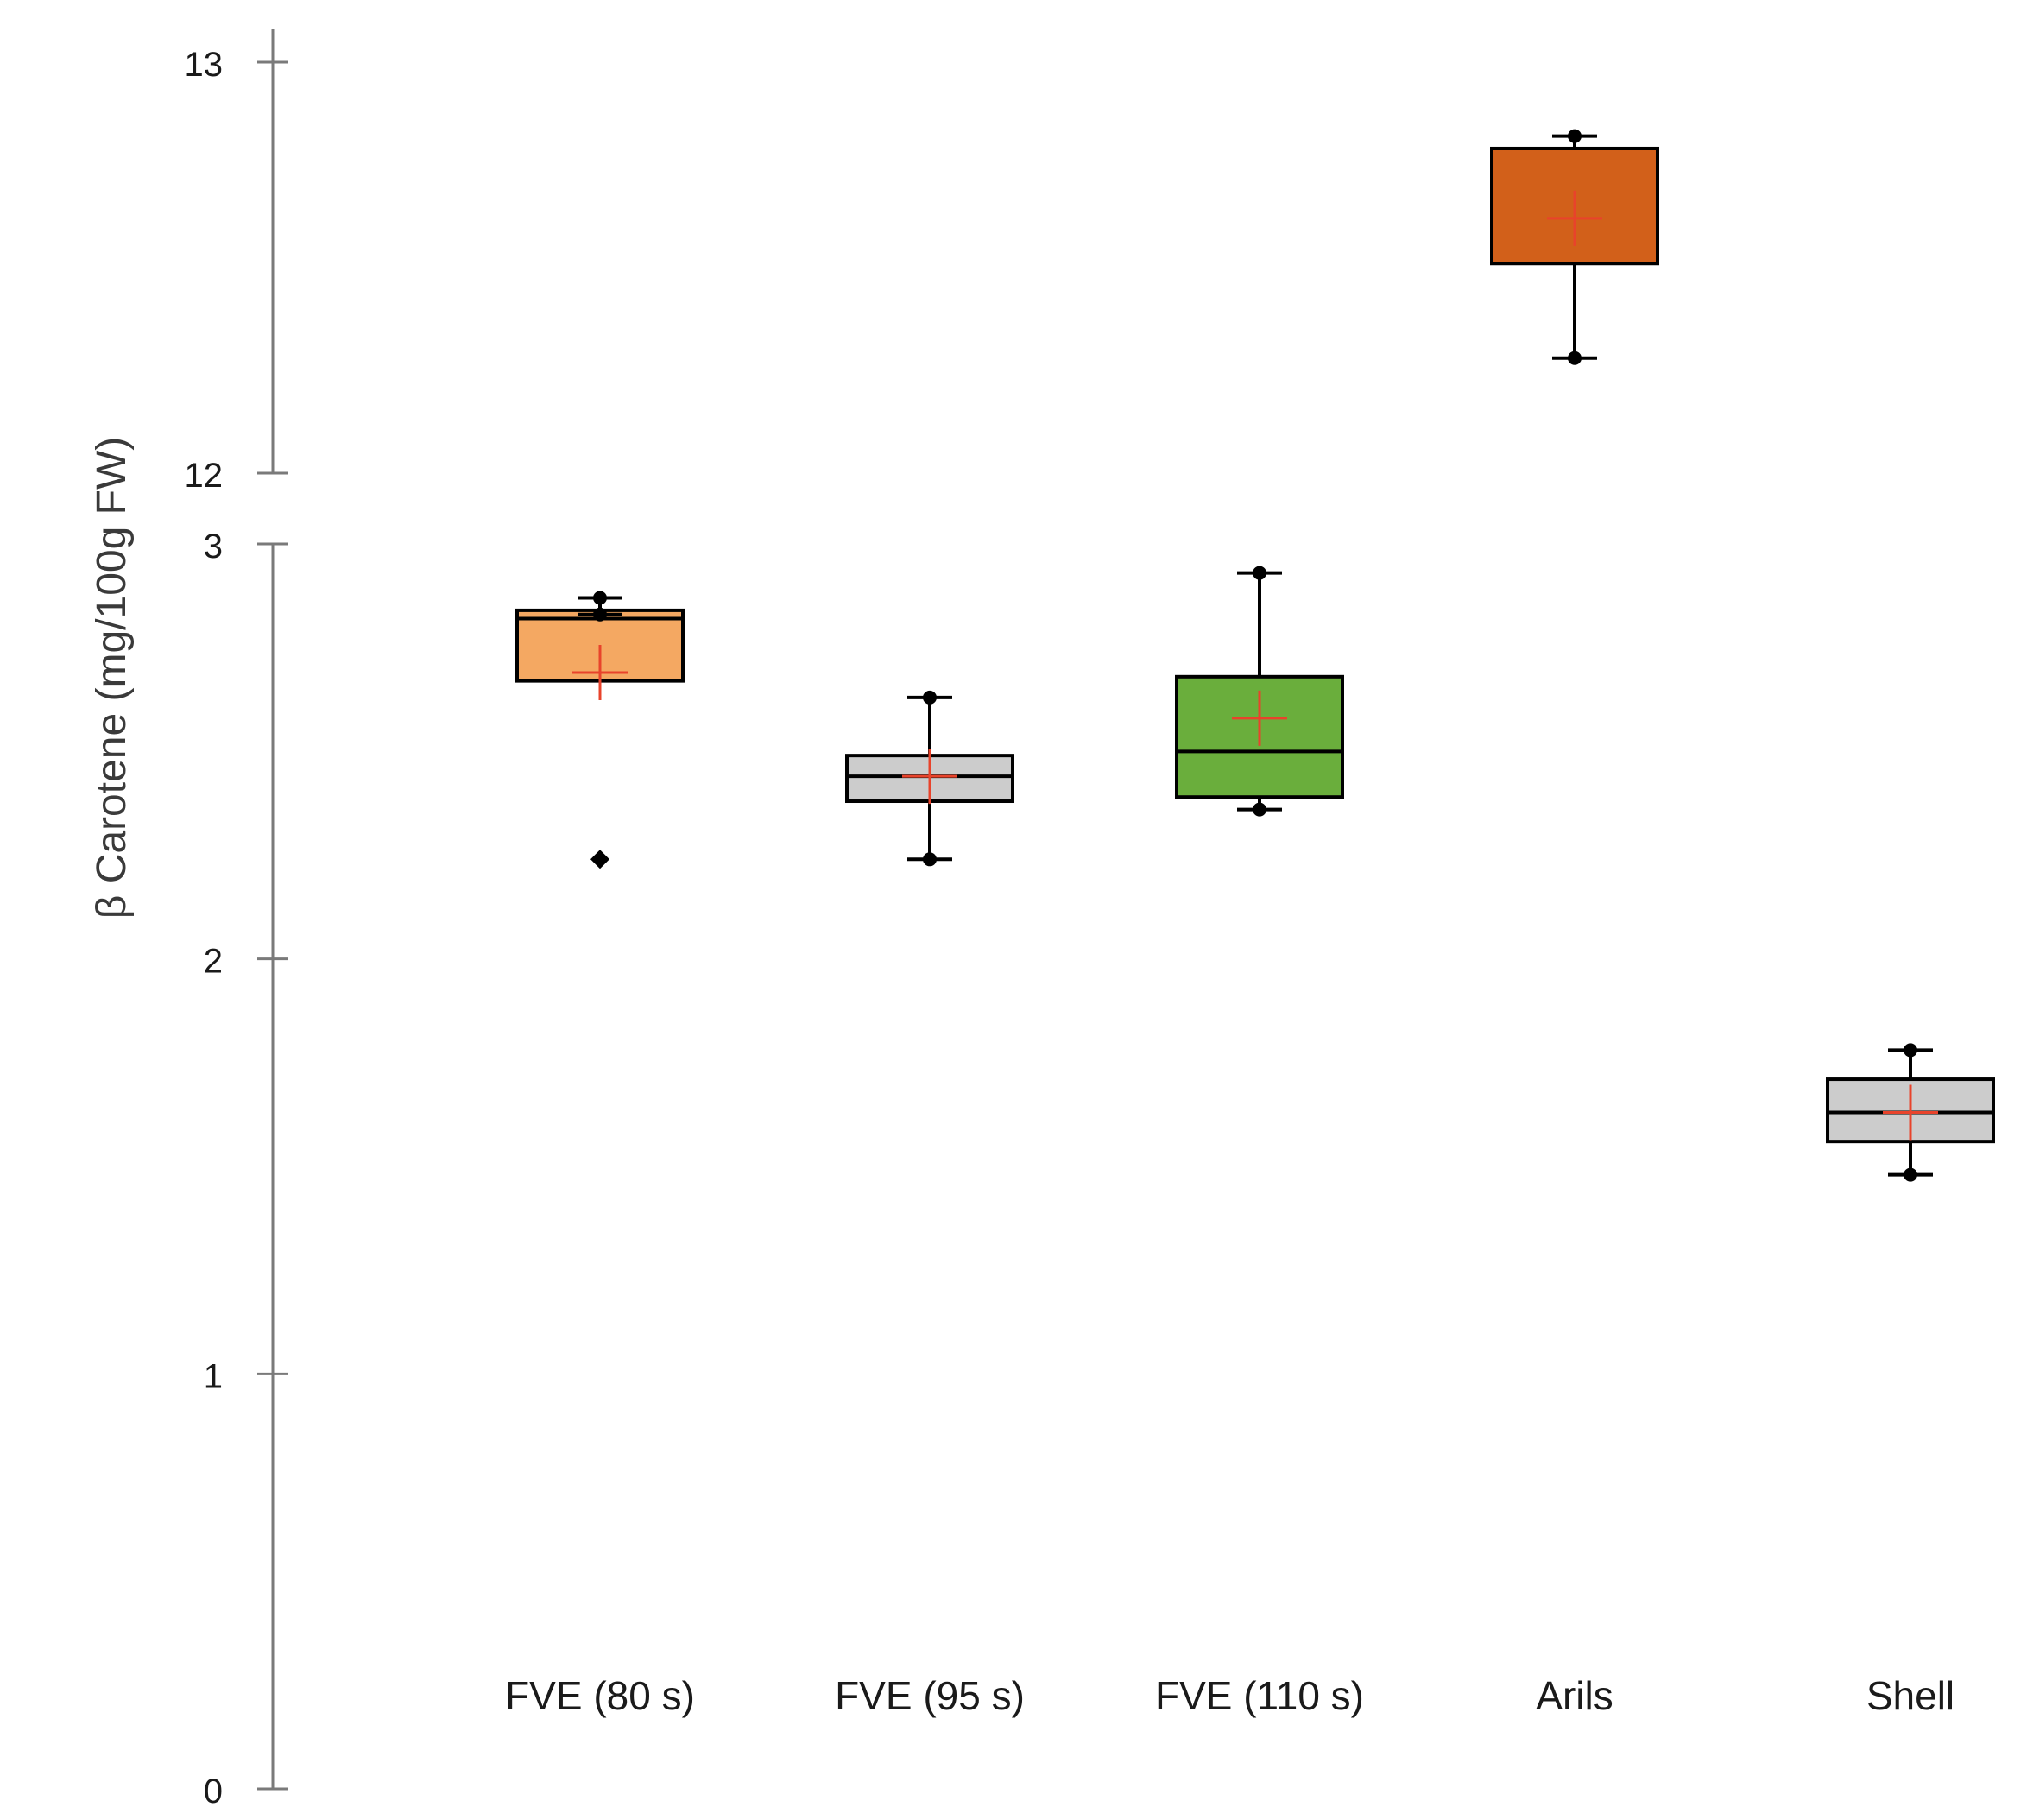 The image size is (2027, 1820). What do you see at coordinates (600, 1696) in the screenshot?
I see `category-label: FVE (80 s)` at bounding box center [600, 1696].